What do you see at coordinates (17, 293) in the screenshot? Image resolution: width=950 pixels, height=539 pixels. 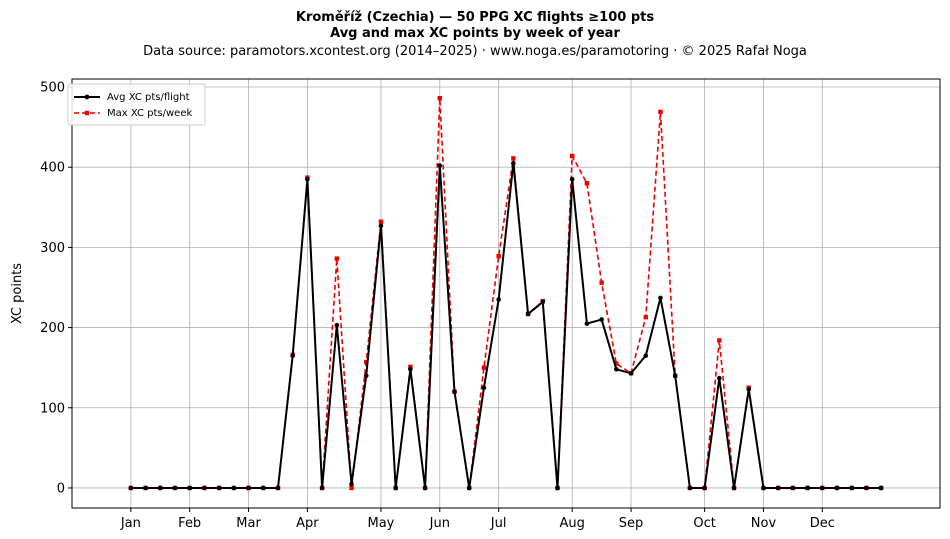 I see `y-axis-label: XC points` at bounding box center [17, 293].